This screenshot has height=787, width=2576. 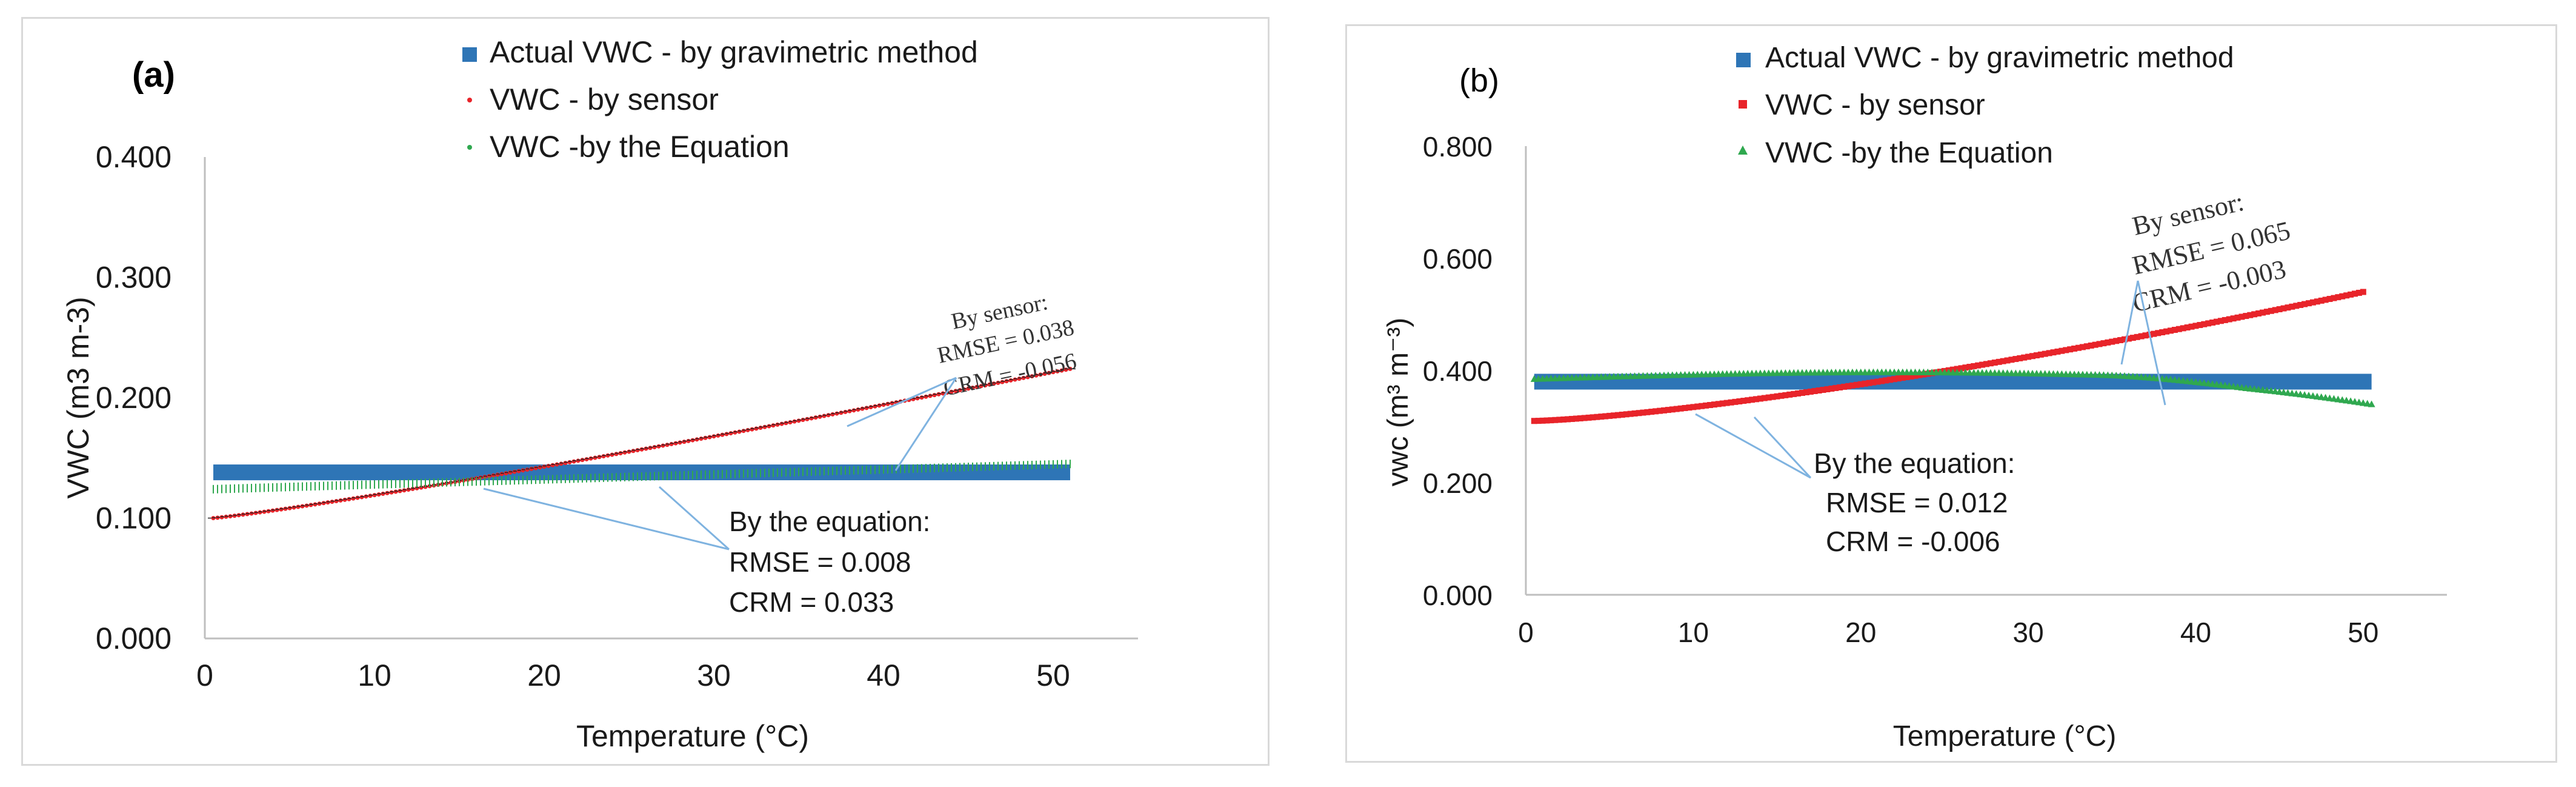 I want to click on y-axis-label-b: vwc (m³ m⁻³), so click(x=1398, y=402).